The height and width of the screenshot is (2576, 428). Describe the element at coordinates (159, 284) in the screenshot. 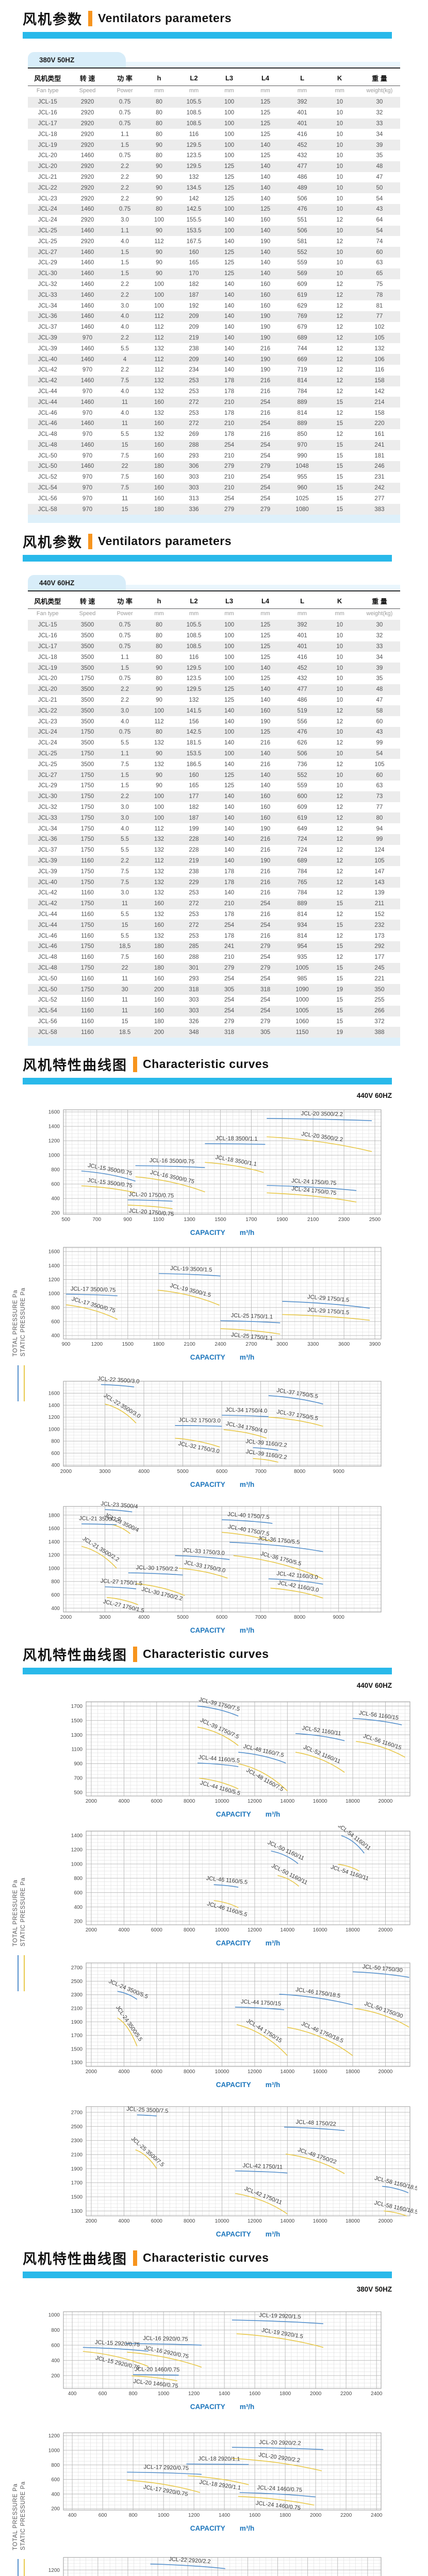

I see `table-cell: 100` at that location.